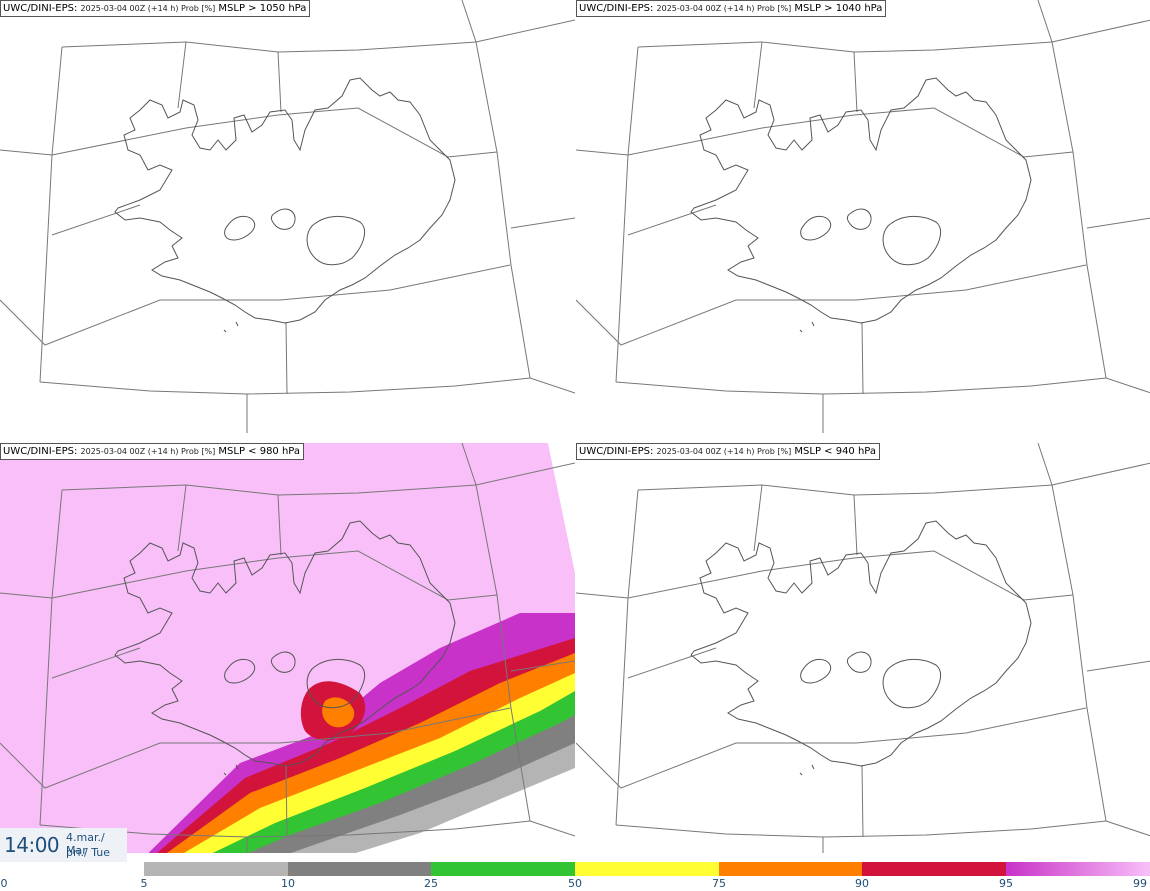  I want to click on colorbar-tick: 0, so click(4, 883).